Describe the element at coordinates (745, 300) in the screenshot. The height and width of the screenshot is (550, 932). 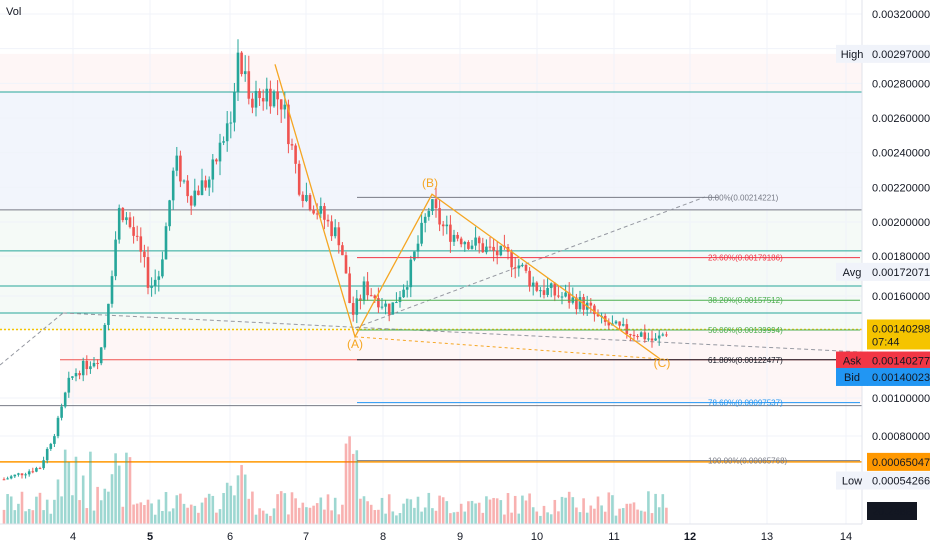
I see `fib-level-label: 38.20%(0.00157512)` at that location.